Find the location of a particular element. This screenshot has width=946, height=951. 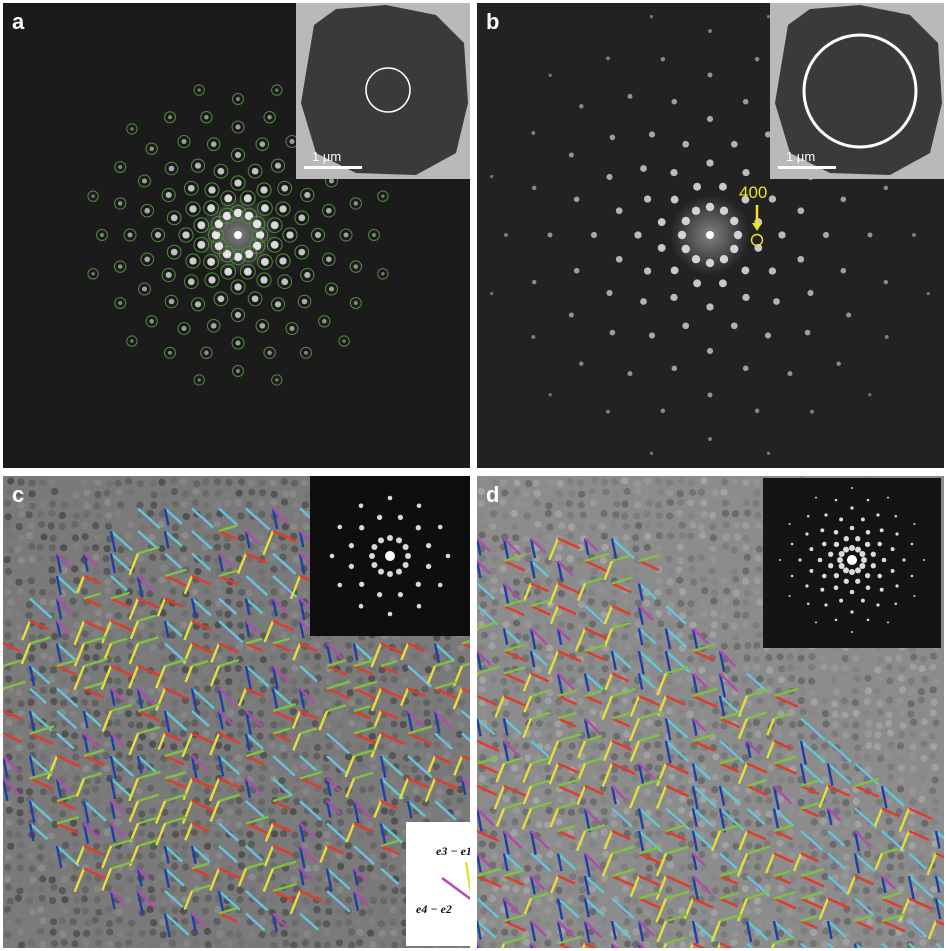

inset-image-a: 1 µm is located at coordinates (383, 91).